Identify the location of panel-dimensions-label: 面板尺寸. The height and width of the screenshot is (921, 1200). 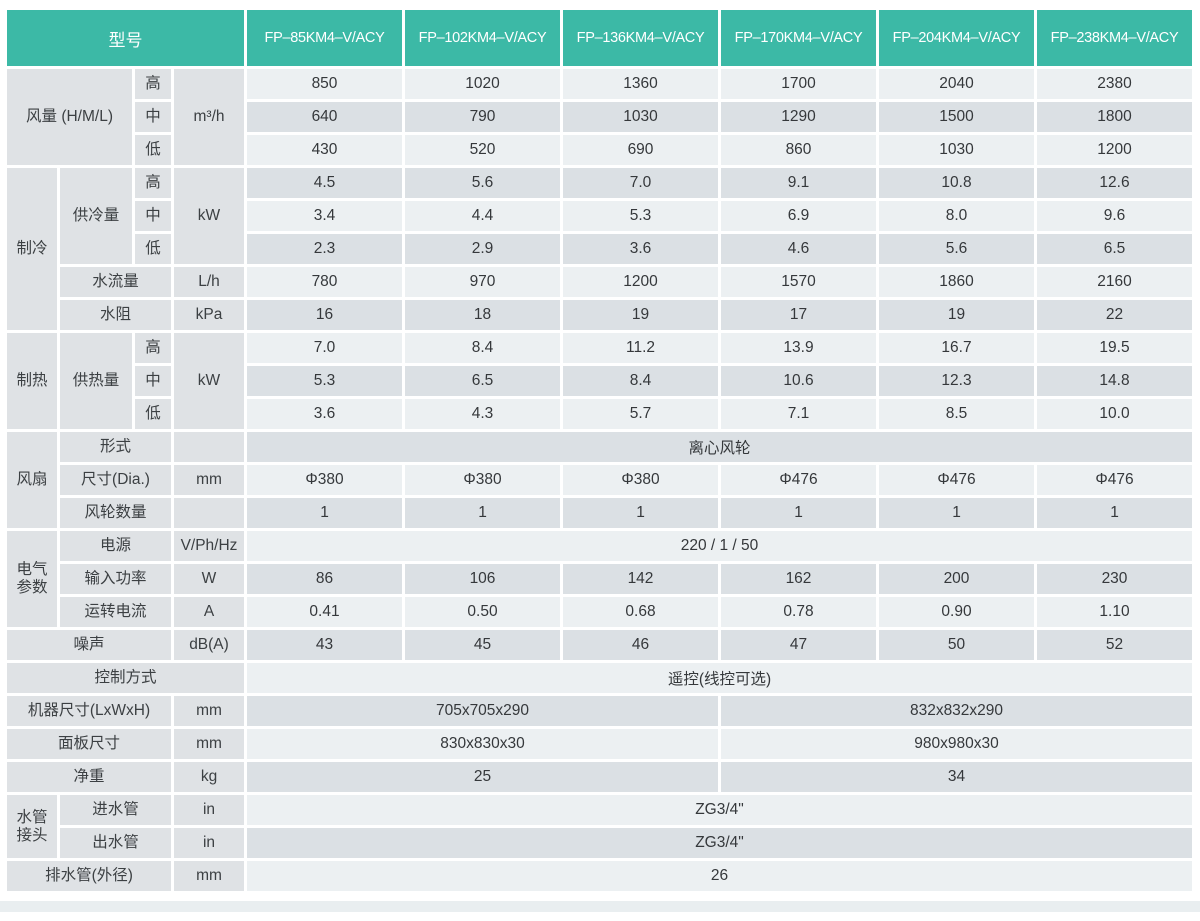
(89, 744).